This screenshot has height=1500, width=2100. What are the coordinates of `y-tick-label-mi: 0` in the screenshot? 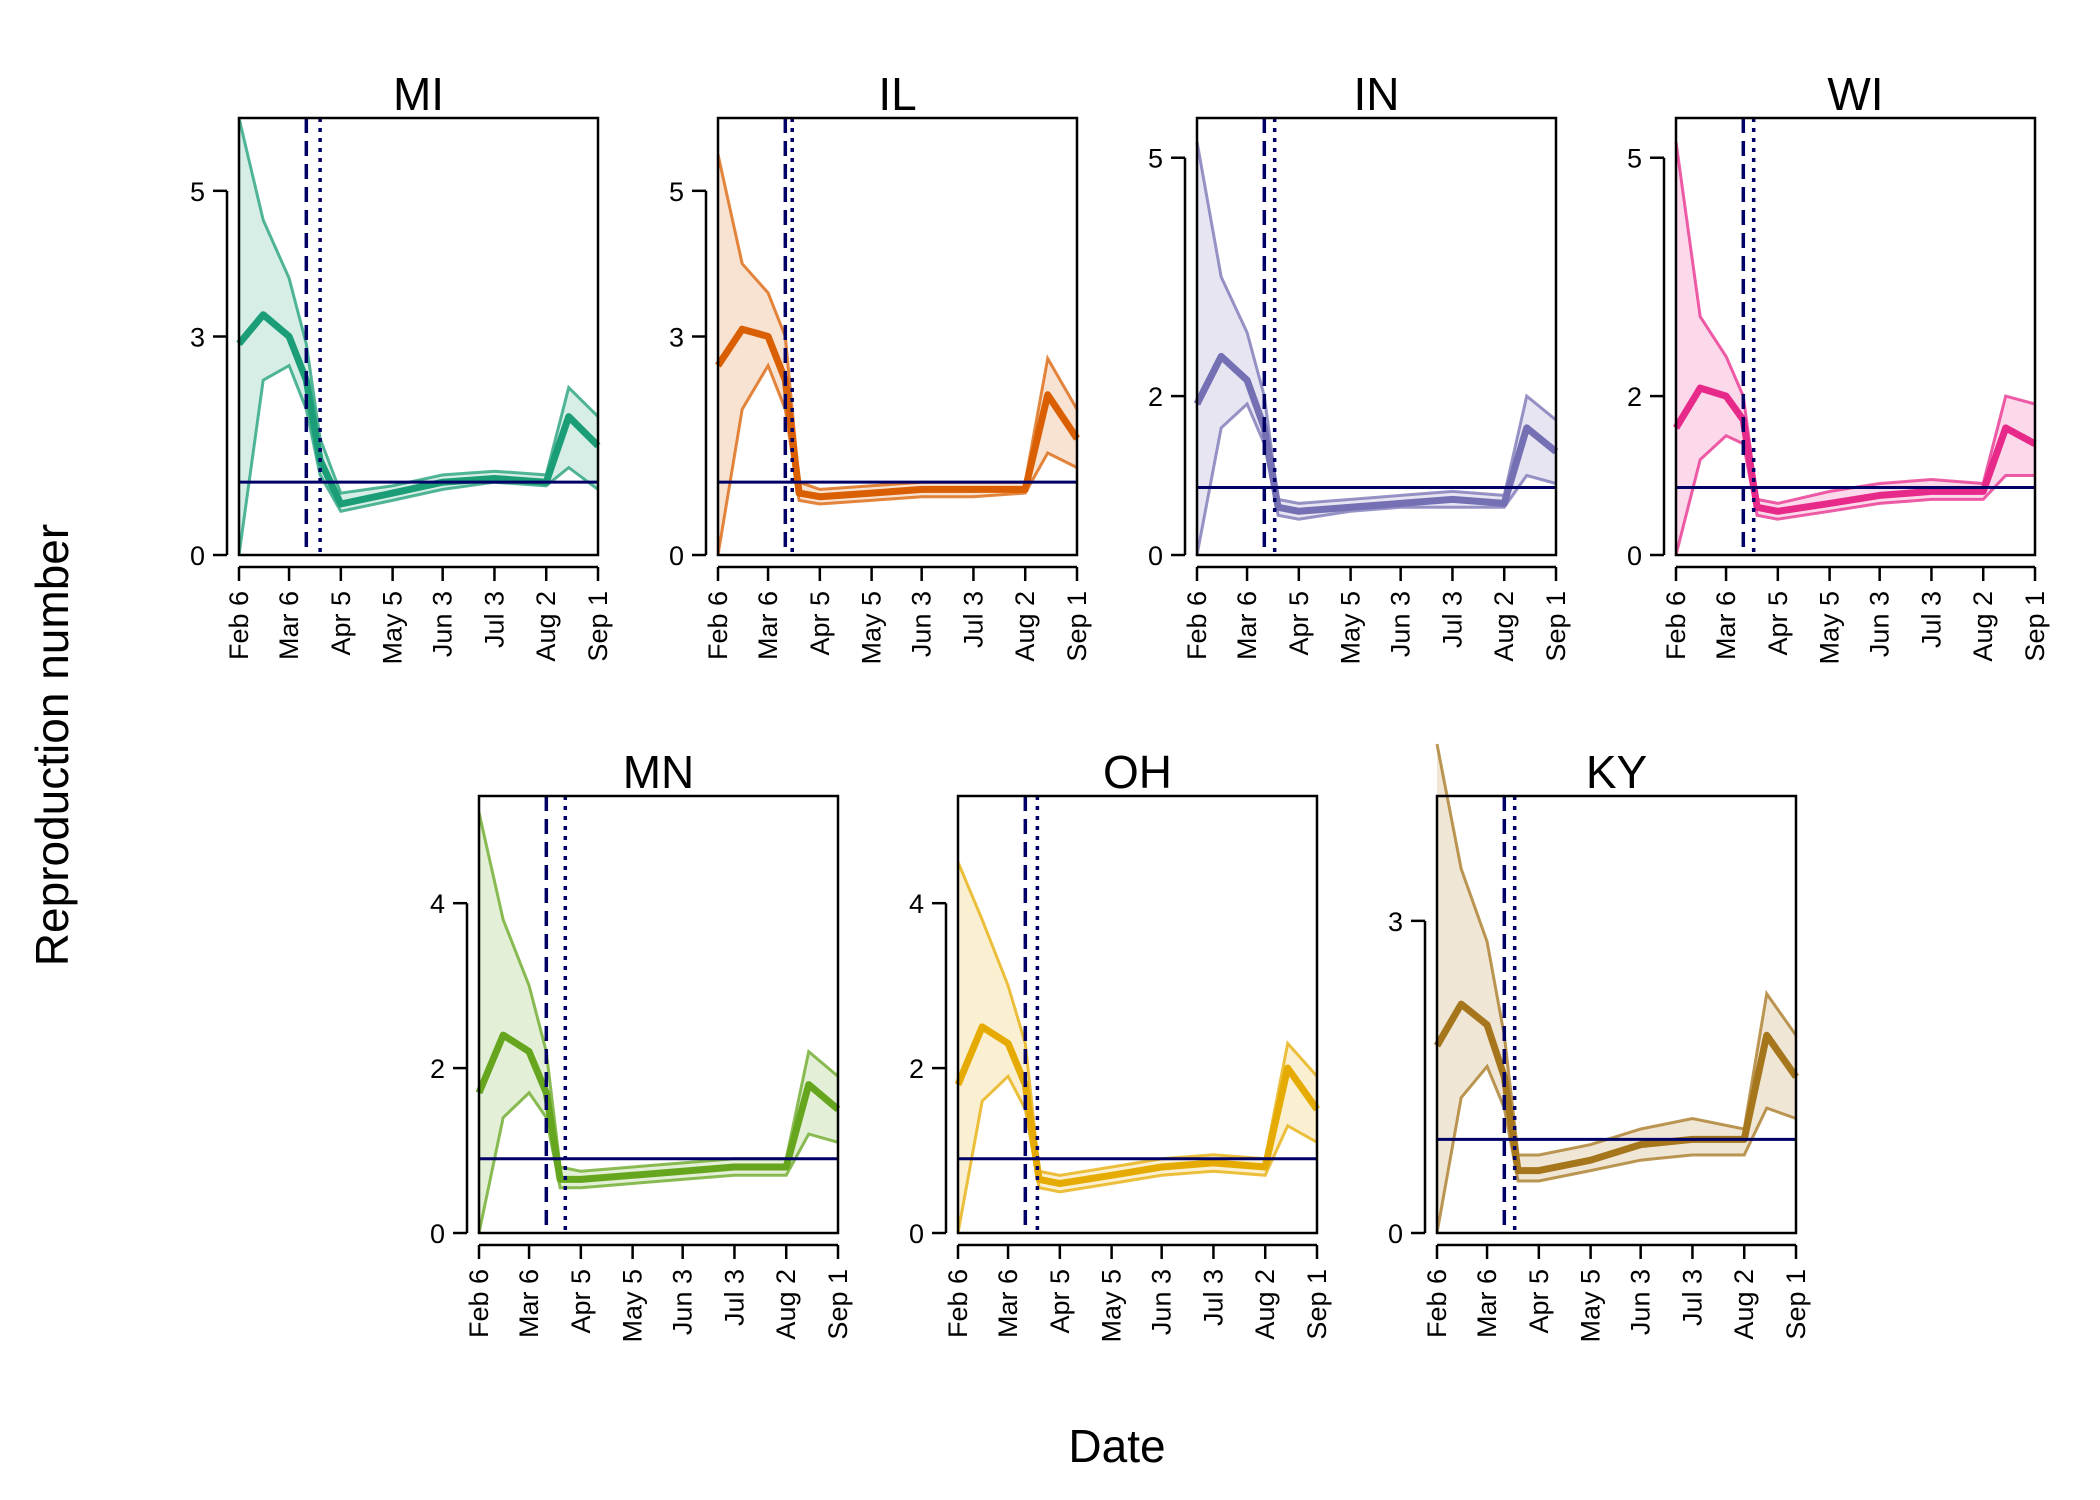 It's located at (197, 556).